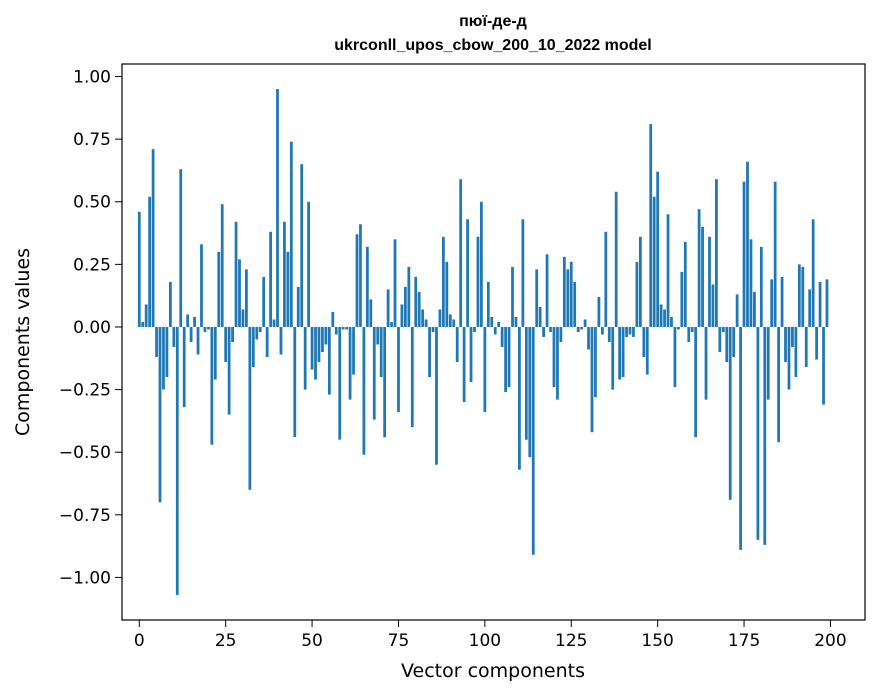 Image resolution: width=880 pixels, height=696 pixels. Describe the element at coordinates (92, 265) in the screenshot. I see `y-tick-label: 0.25` at that location.